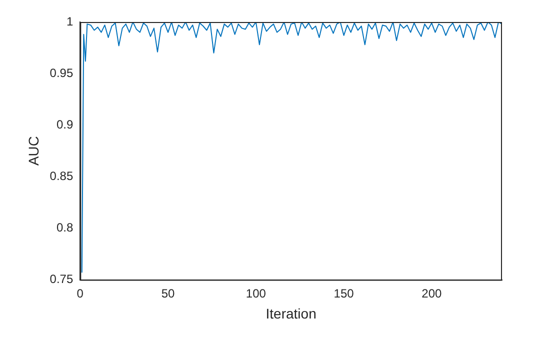  What do you see at coordinates (62, 175) in the screenshot?
I see `y-tick-label: 0.85` at bounding box center [62, 175].